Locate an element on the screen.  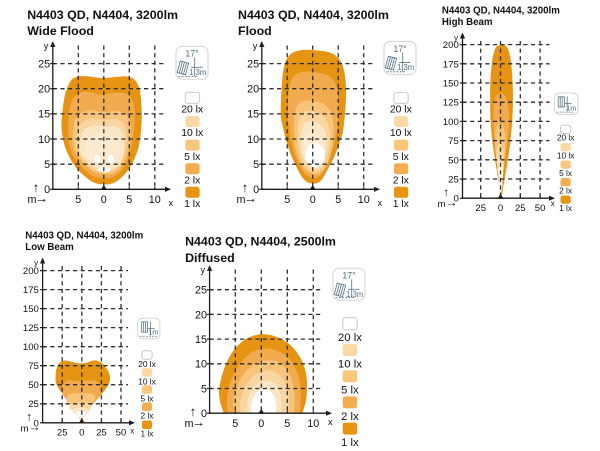
svg-text: 125 is located at coordinates (451, 103).